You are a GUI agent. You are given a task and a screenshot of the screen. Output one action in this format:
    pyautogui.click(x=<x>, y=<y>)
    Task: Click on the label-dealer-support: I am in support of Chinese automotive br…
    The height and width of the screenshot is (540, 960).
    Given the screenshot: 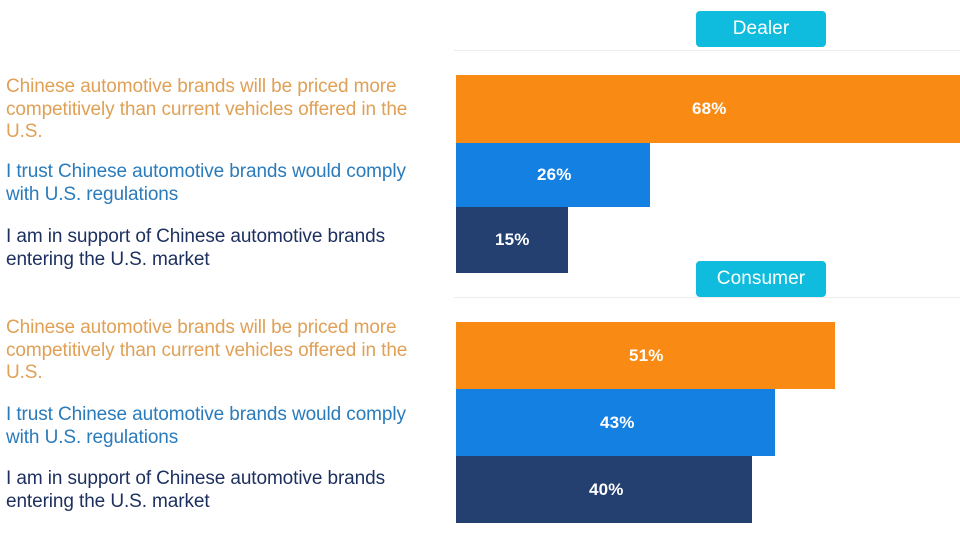 What is the action you would take?
    pyautogui.click(x=195, y=248)
    